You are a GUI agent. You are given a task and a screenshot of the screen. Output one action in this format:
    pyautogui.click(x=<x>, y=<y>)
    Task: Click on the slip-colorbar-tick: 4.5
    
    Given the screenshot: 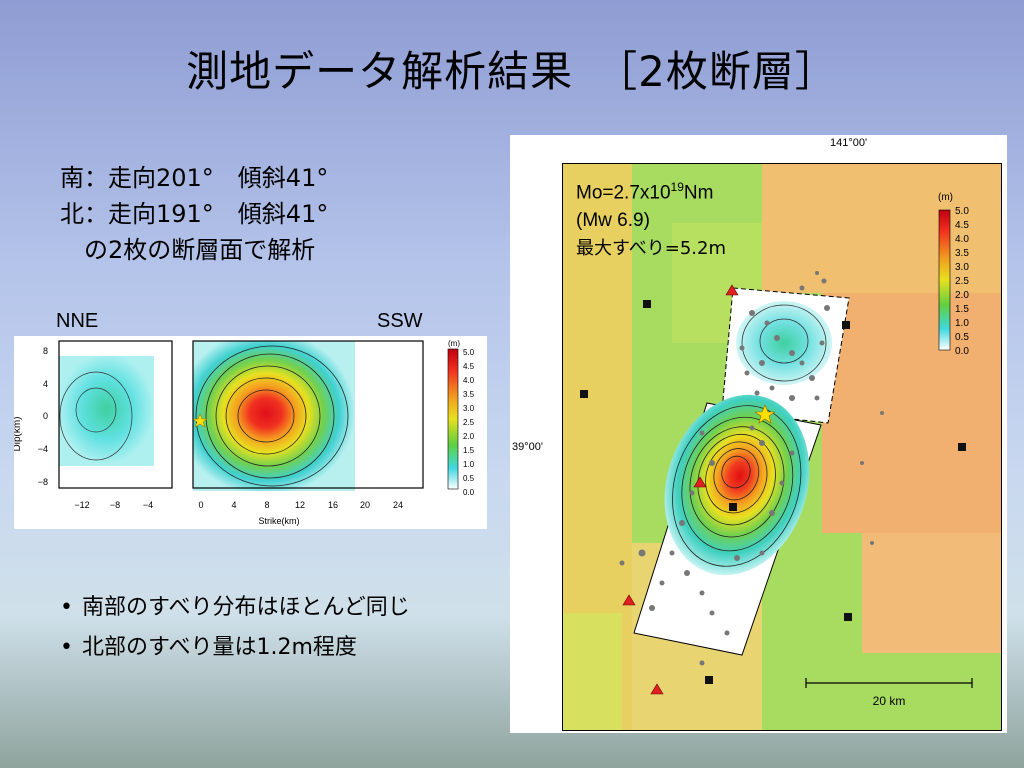 What is the action you would take?
    pyautogui.click(x=469, y=366)
    